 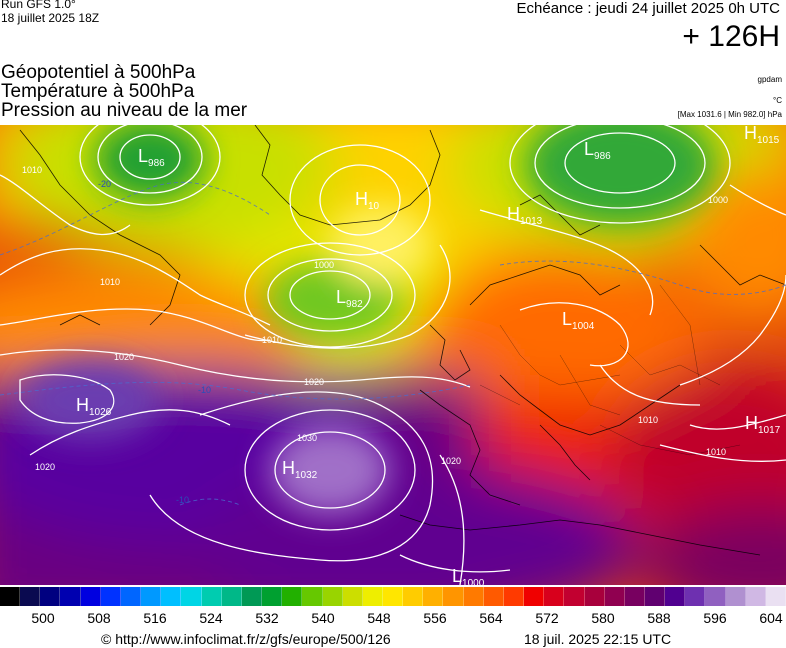 I want to click on scale-tick-label: 532, so click(x=267, y=618).